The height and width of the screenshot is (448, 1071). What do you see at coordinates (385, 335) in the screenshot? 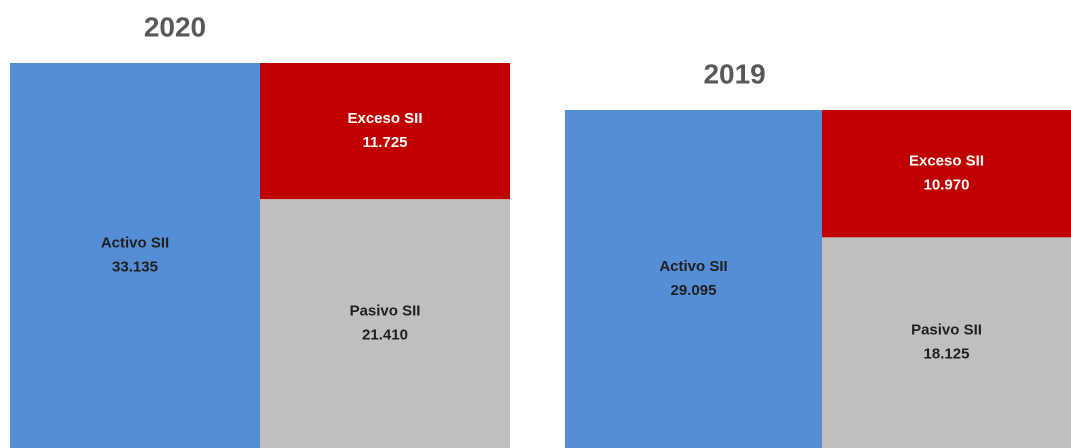
I see `segment-value: 21.410` at bounding box center [385, 335].